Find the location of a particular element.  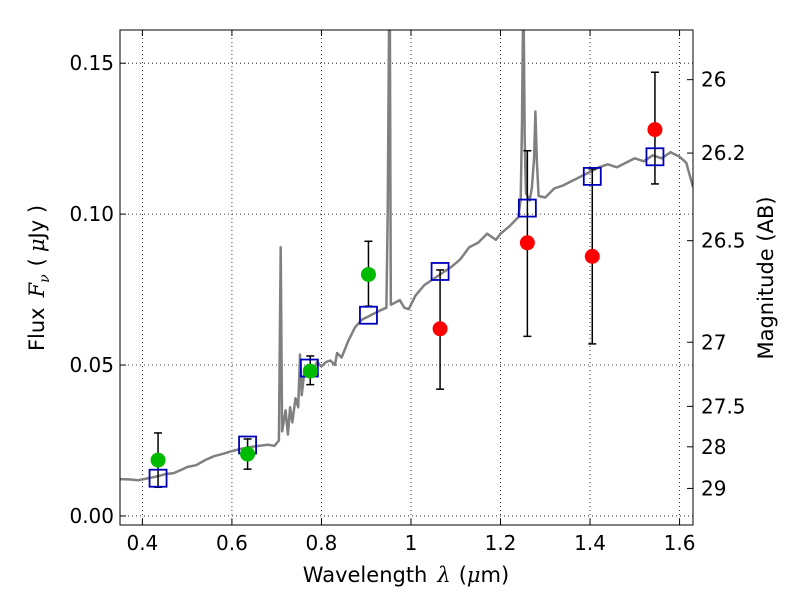

x-tick-label: 1.4 is located at coordinates (590, 543).